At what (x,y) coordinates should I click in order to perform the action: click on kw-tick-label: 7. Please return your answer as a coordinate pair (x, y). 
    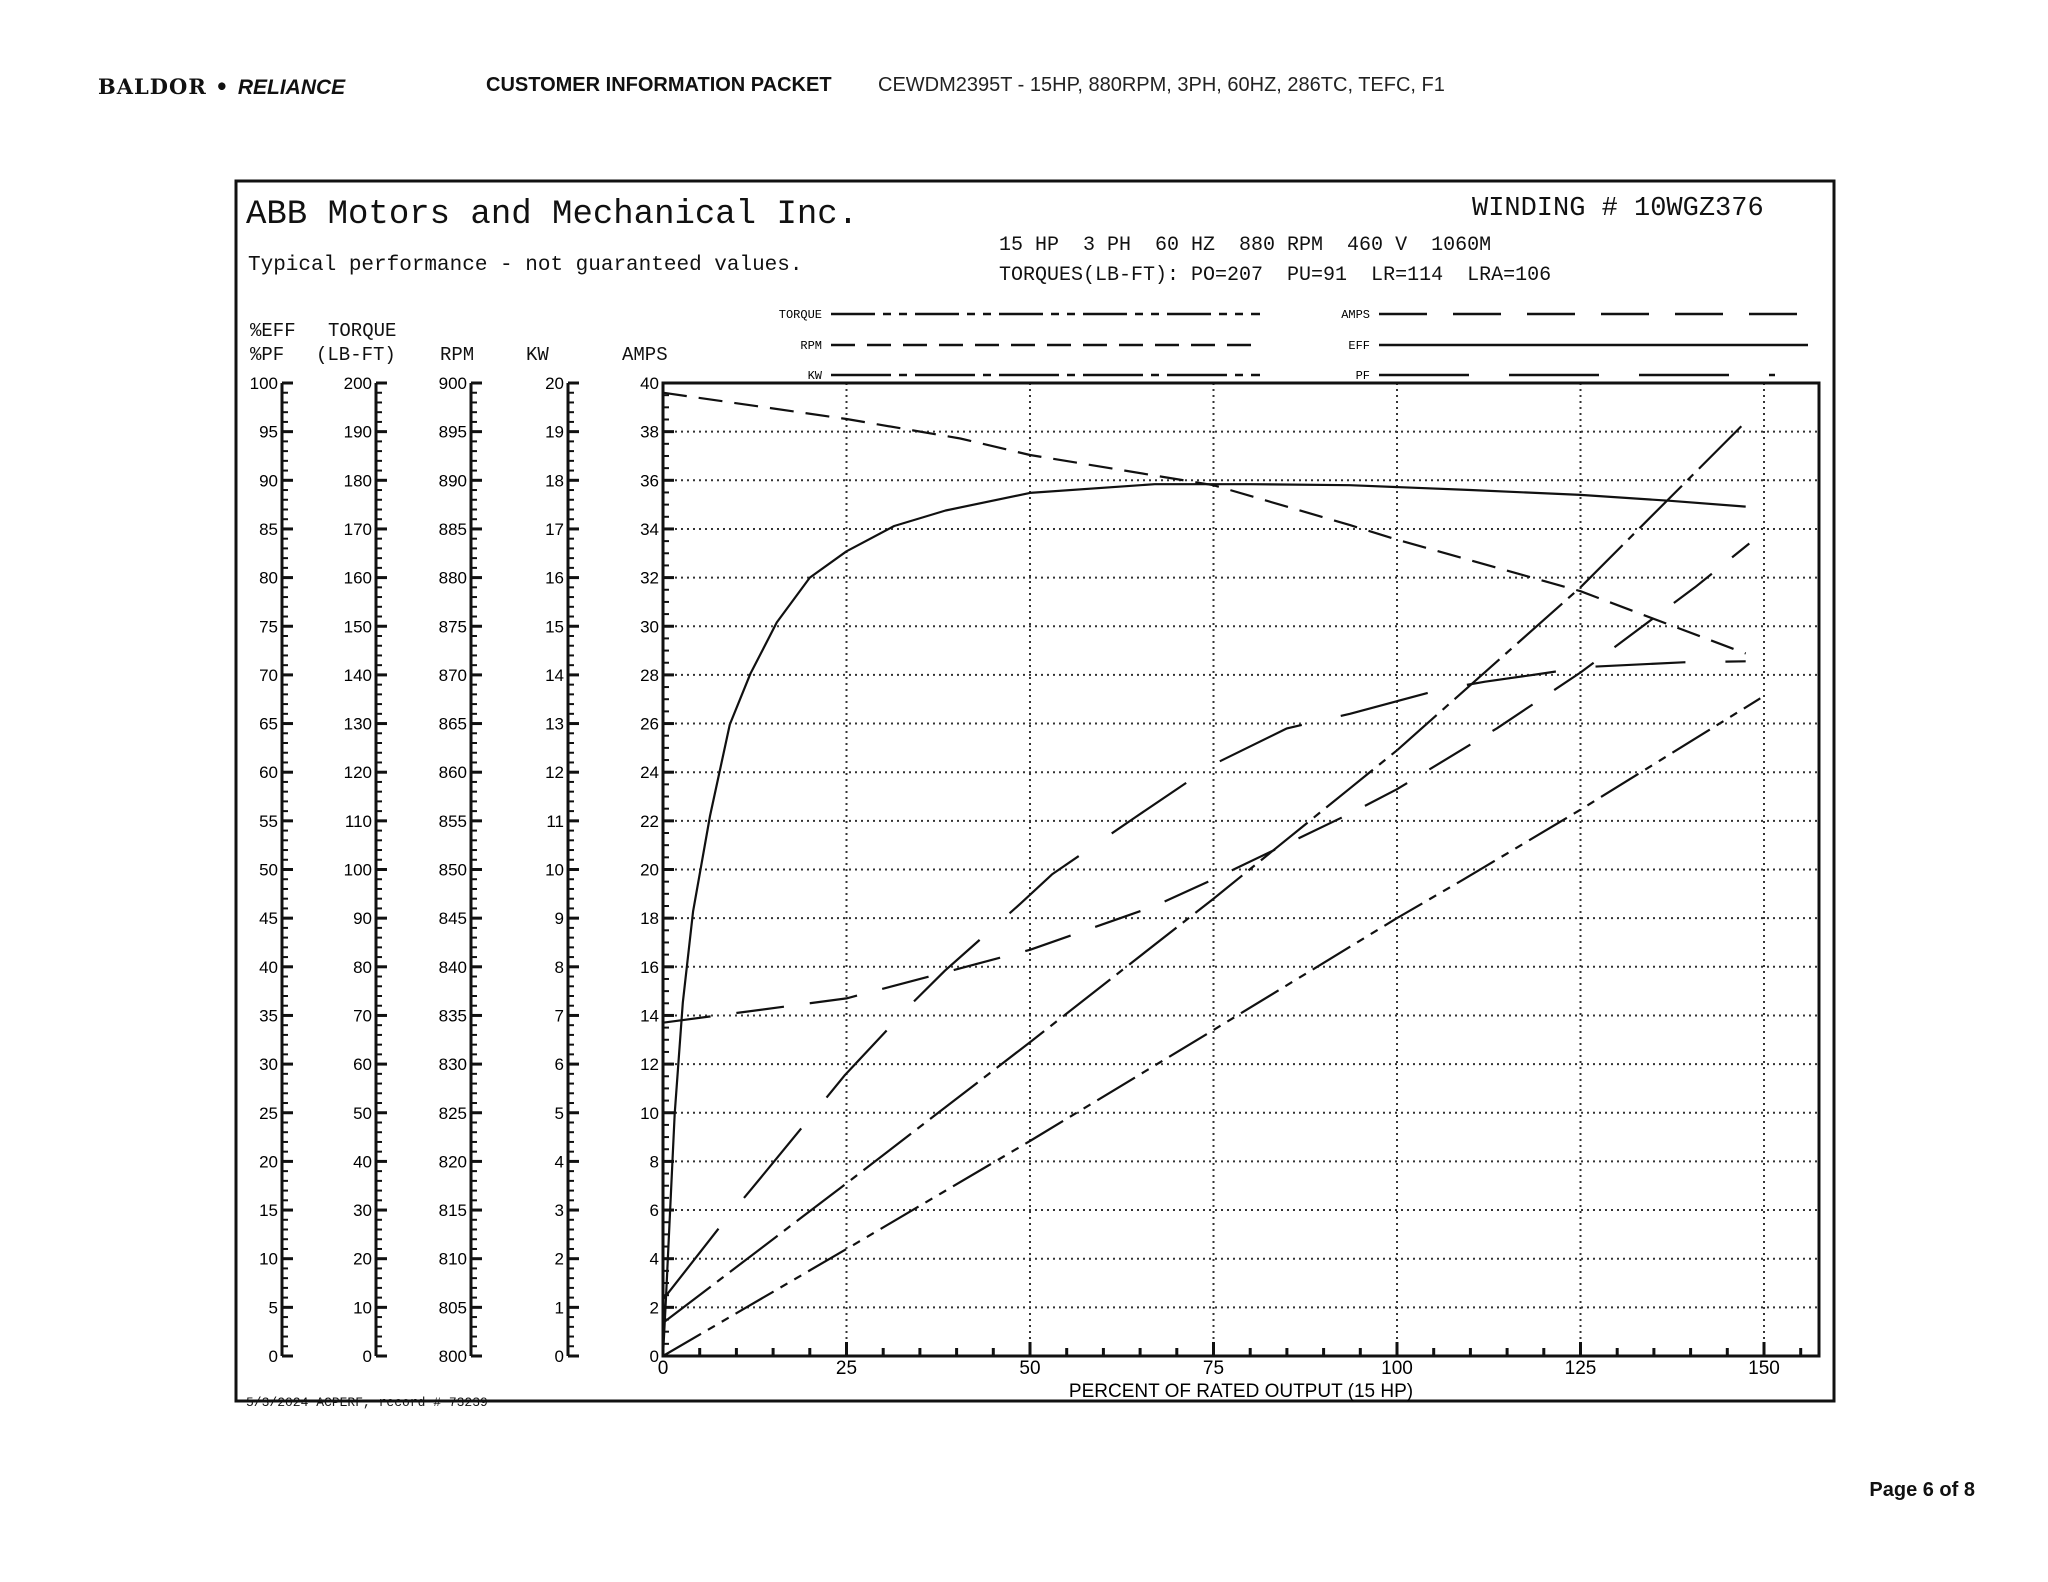
    Looking at the image, I should click on (559, 1015).